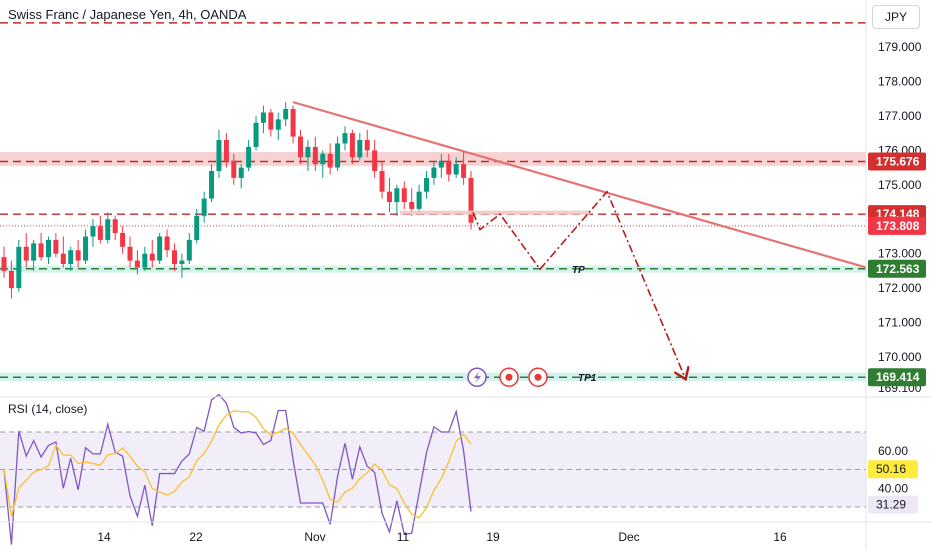  I want to click on rsi-line, so click(237, 469).